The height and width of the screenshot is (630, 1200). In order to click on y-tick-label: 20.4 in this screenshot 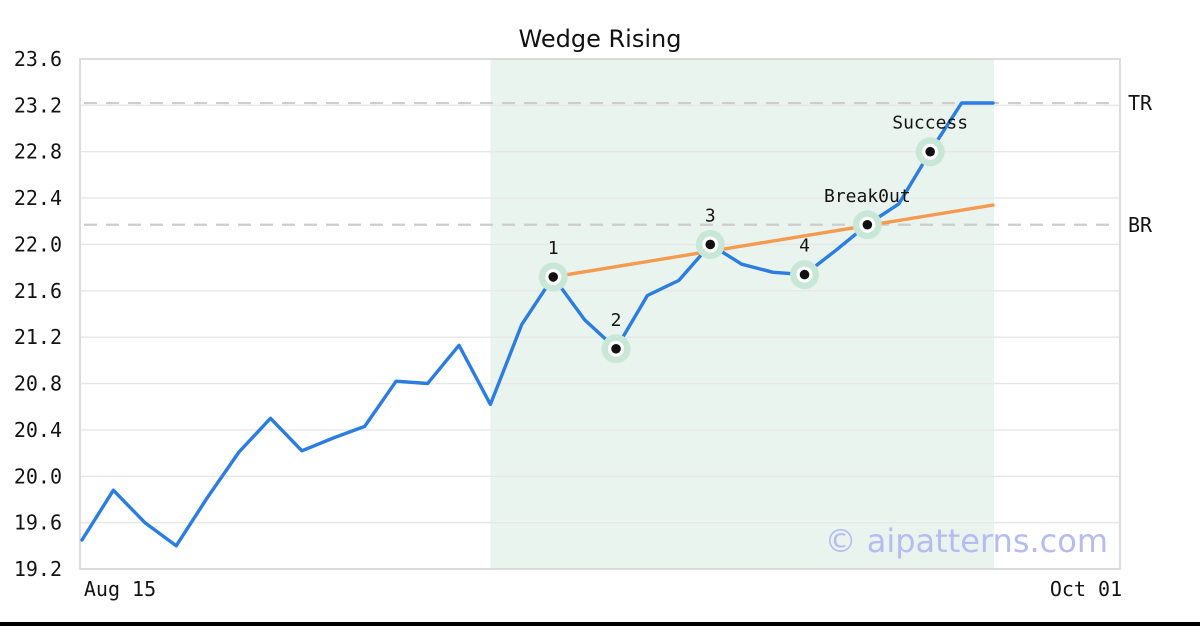, I will do `click(38, 430)`.